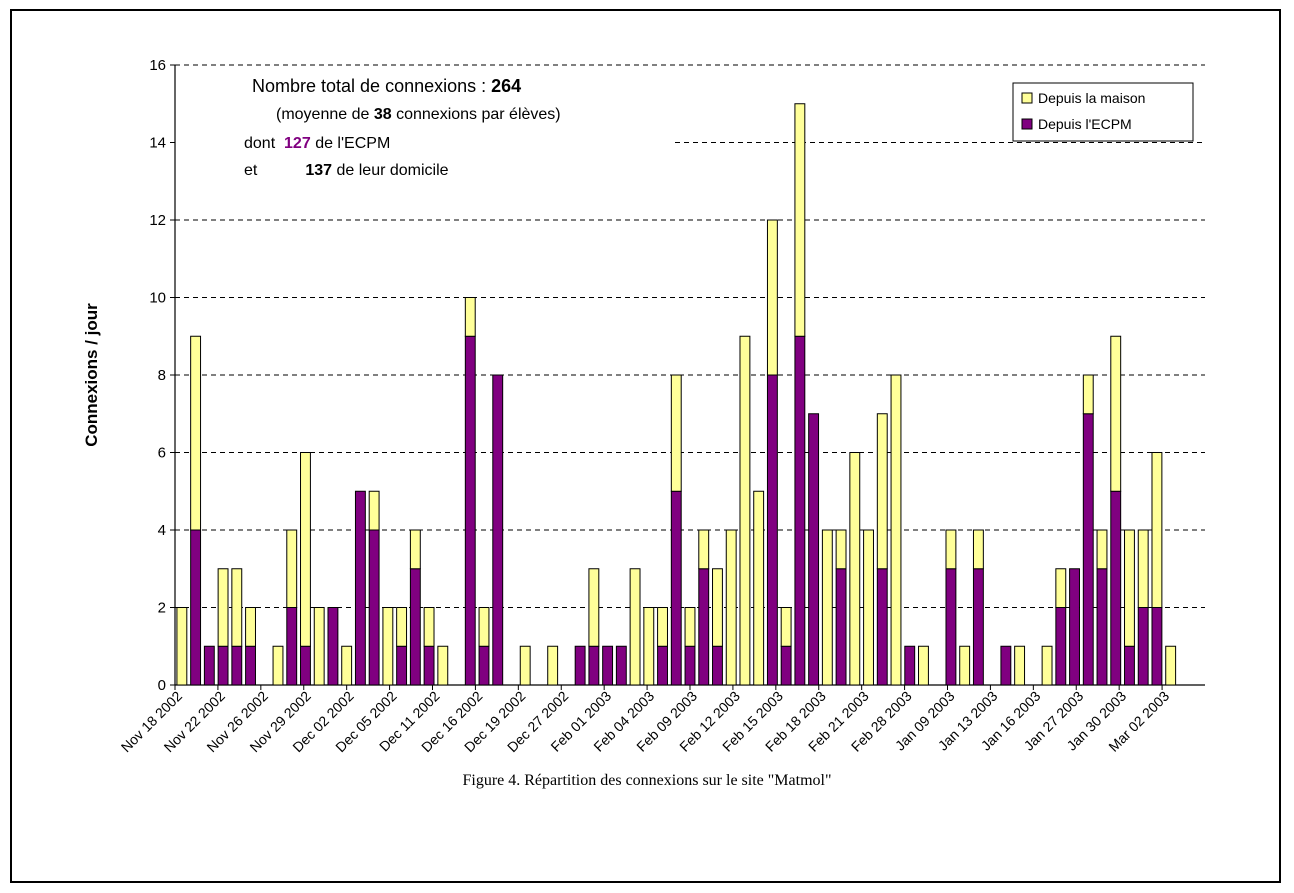 The width and height of the screenshot is (1294, 893). Describe the element at coordinates (1085, 124) in the screenshot. I see `legend-label: Depuis l'ECPM` at that location.